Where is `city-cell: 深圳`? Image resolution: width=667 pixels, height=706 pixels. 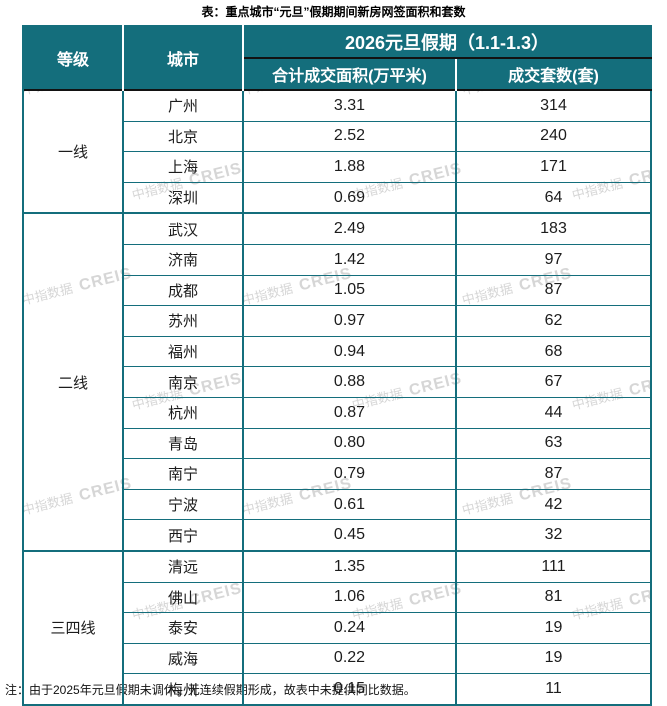 city-cell: 深圳 is located at coordinates (182, 197).